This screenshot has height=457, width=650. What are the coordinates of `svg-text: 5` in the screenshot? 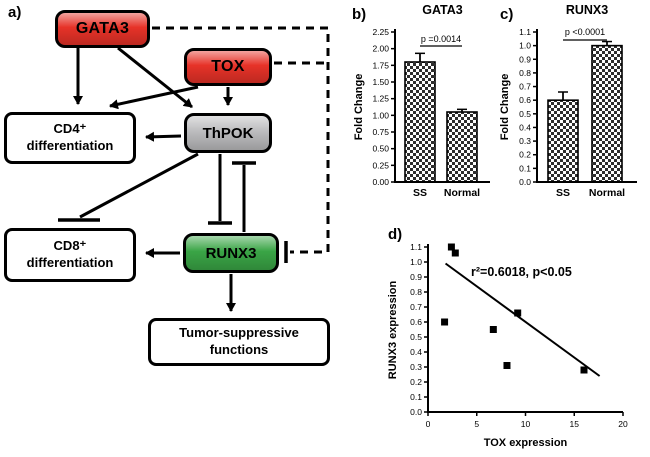 It's located at (476, 424).